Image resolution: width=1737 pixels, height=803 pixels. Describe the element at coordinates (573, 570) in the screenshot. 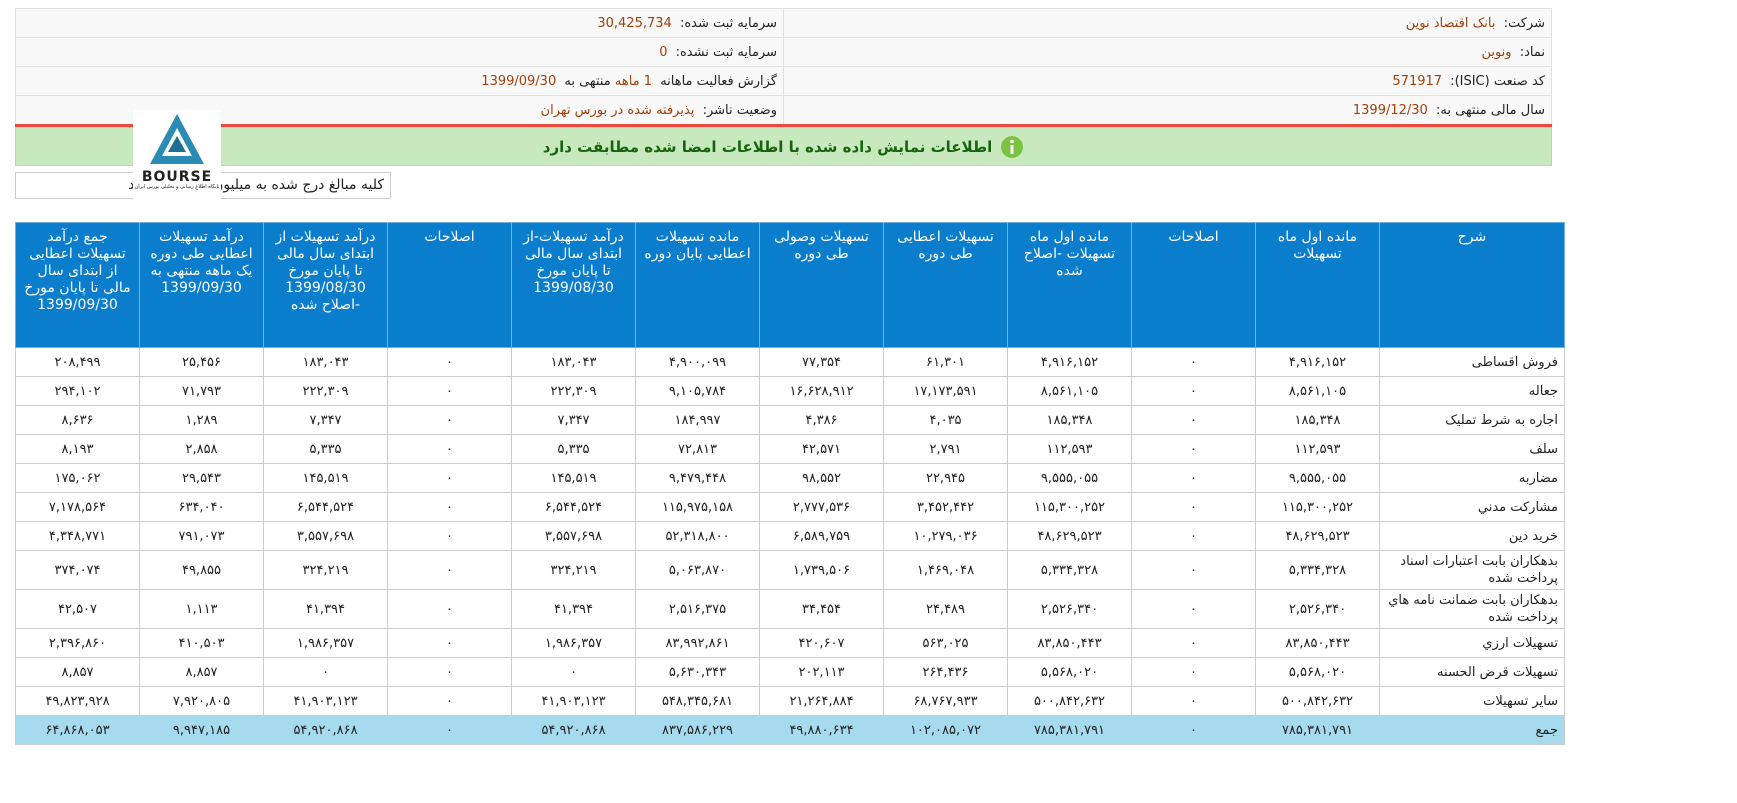

I see `cell: ۳۲۴,۲۱۹` at that location.